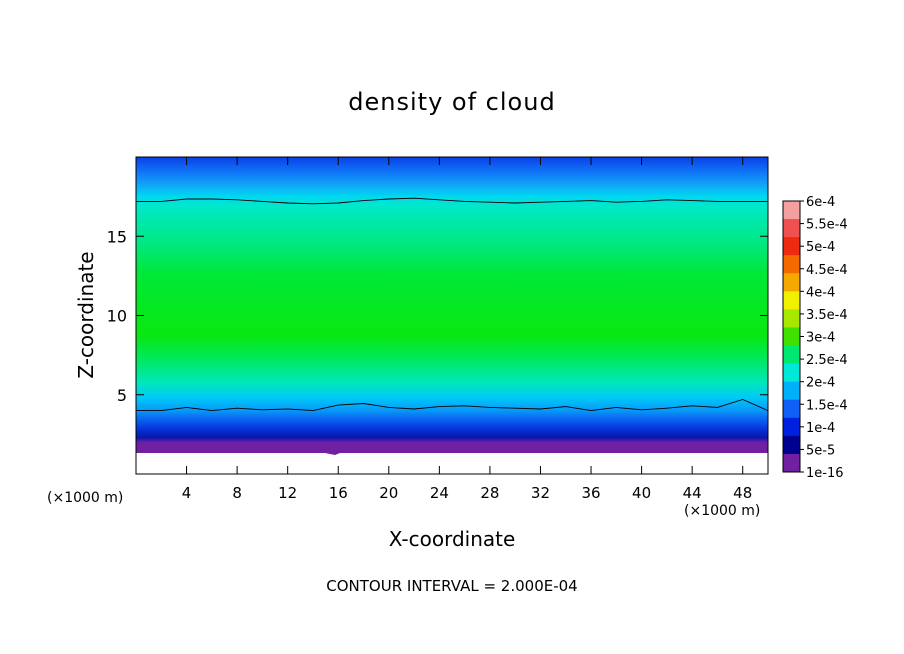 The width and height of the screenshot is (904, 654). What do you see at coordinates (452, 449) in the screenshot?
I see `cloud-base-edge` at bounding box center [452, 449].